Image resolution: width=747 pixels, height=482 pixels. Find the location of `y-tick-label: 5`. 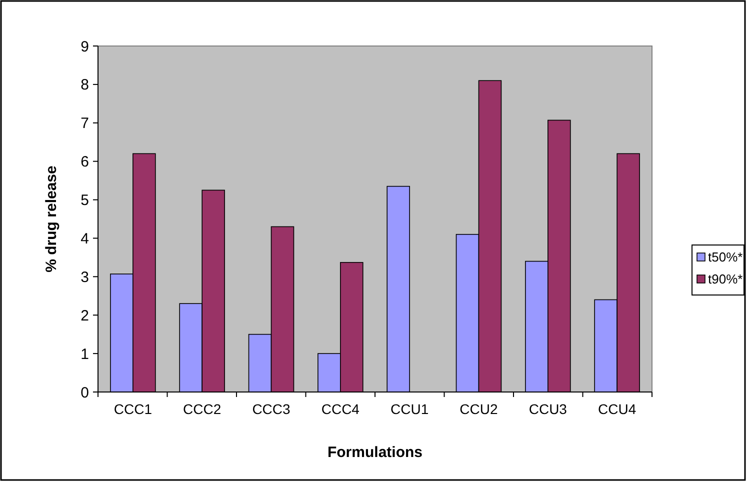

y-tick-label: 5 is located at coordinates (84, 201).